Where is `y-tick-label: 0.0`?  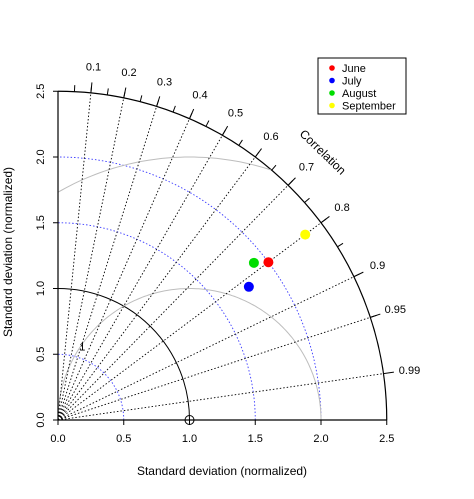
y-tick-label: 0.0 is located at coordinates (41, 419).